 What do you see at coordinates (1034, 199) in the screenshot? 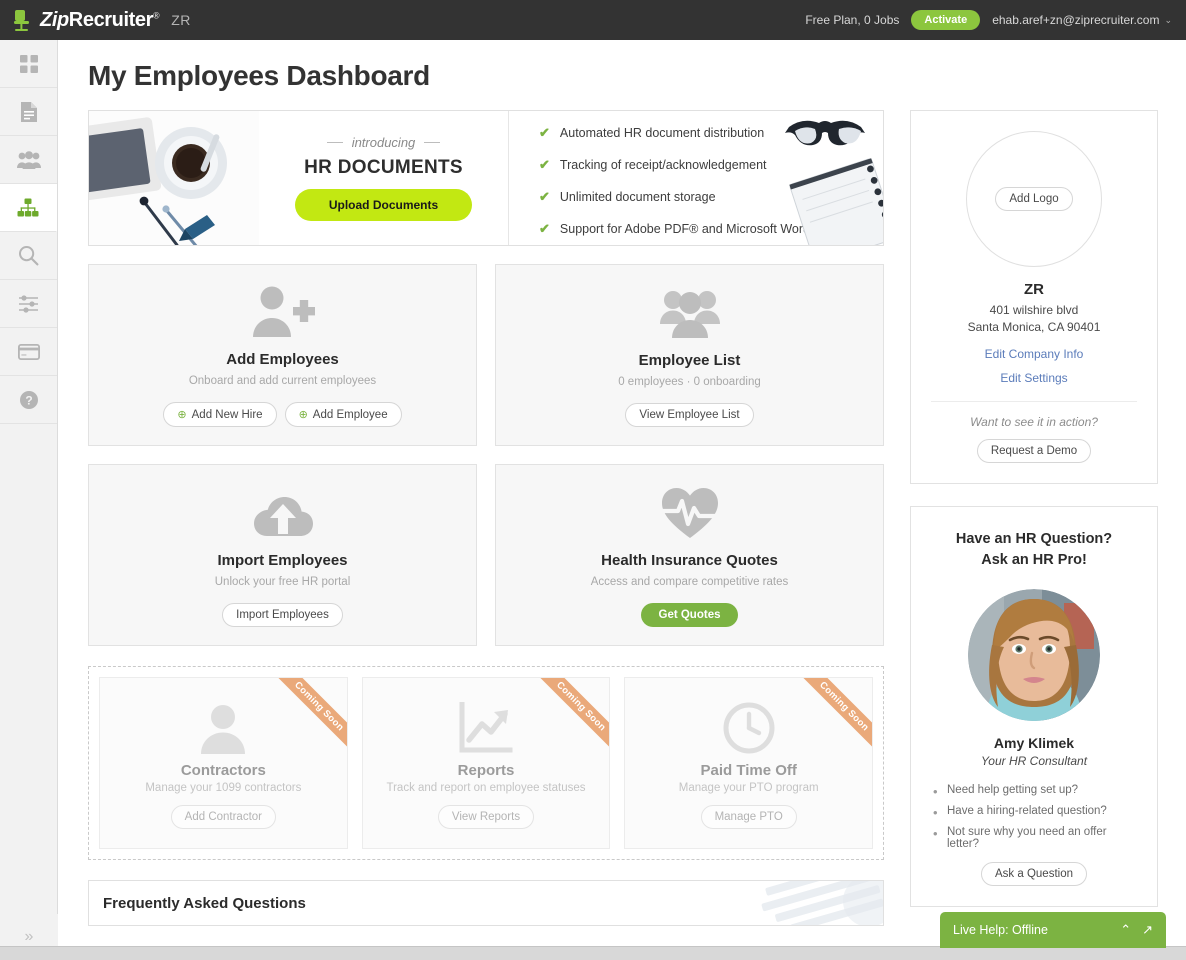
I see `add-logo-button: Add Logo` at bounding box center [1034, 199].